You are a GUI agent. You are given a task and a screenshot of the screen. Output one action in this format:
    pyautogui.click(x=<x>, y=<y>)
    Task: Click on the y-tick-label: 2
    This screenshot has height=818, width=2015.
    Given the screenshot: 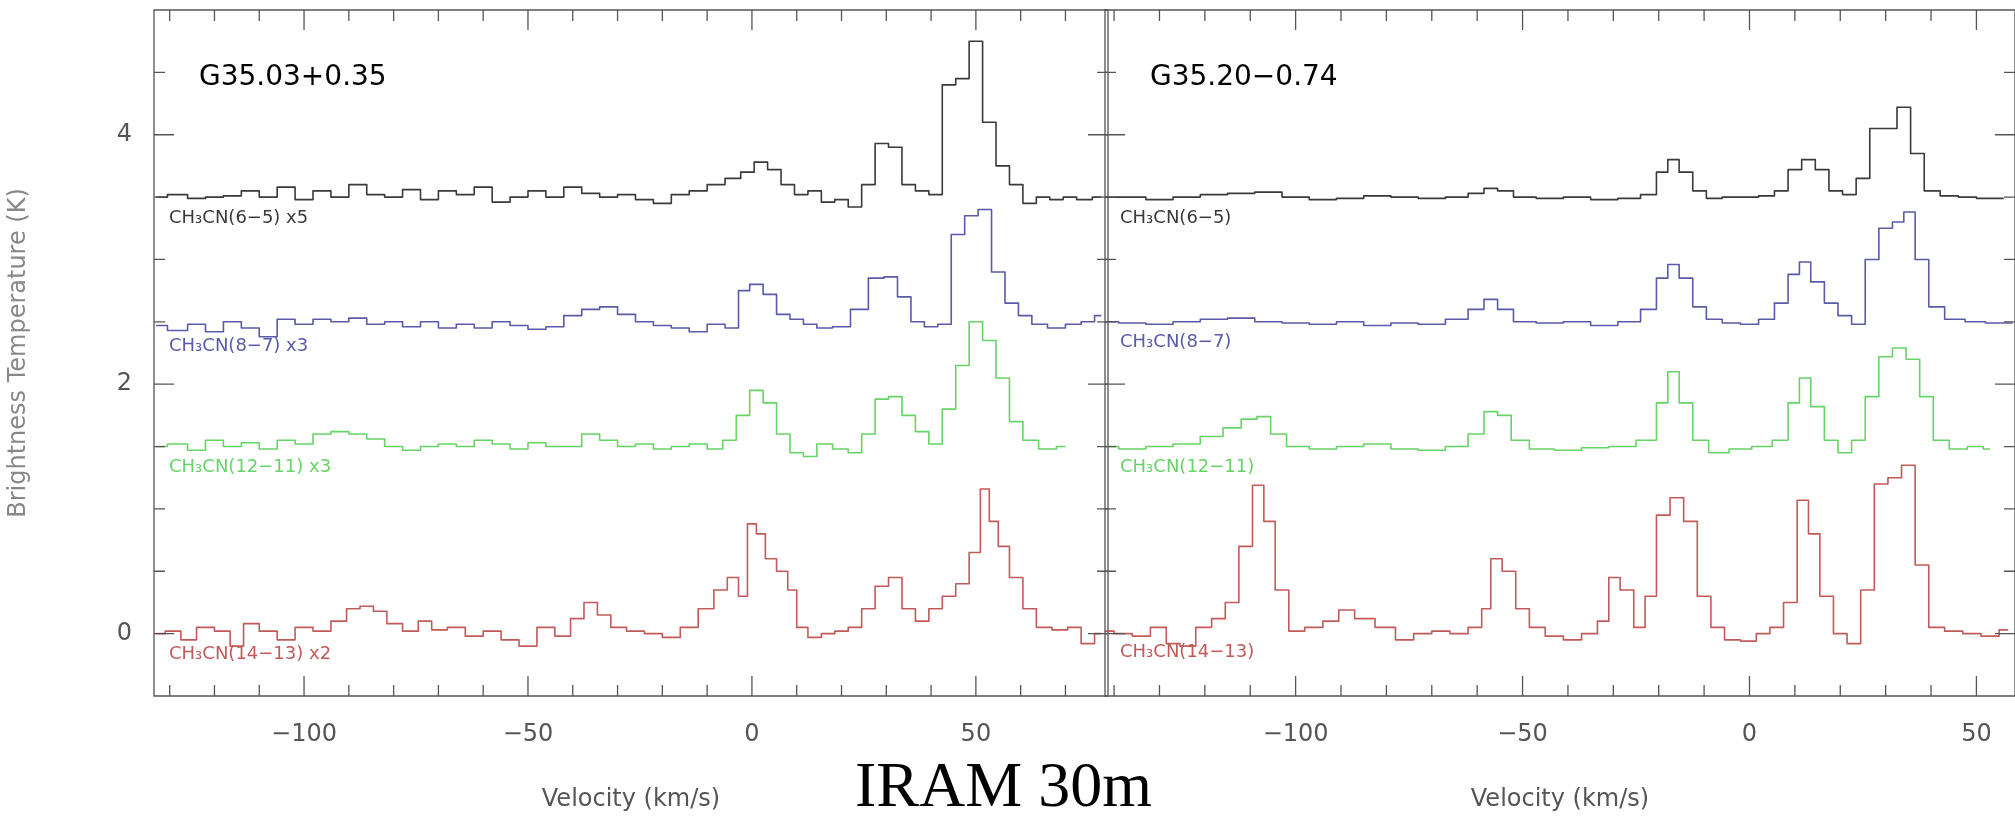 What is the action you would take?
    pyautogui.click(x=124, y=382)
    